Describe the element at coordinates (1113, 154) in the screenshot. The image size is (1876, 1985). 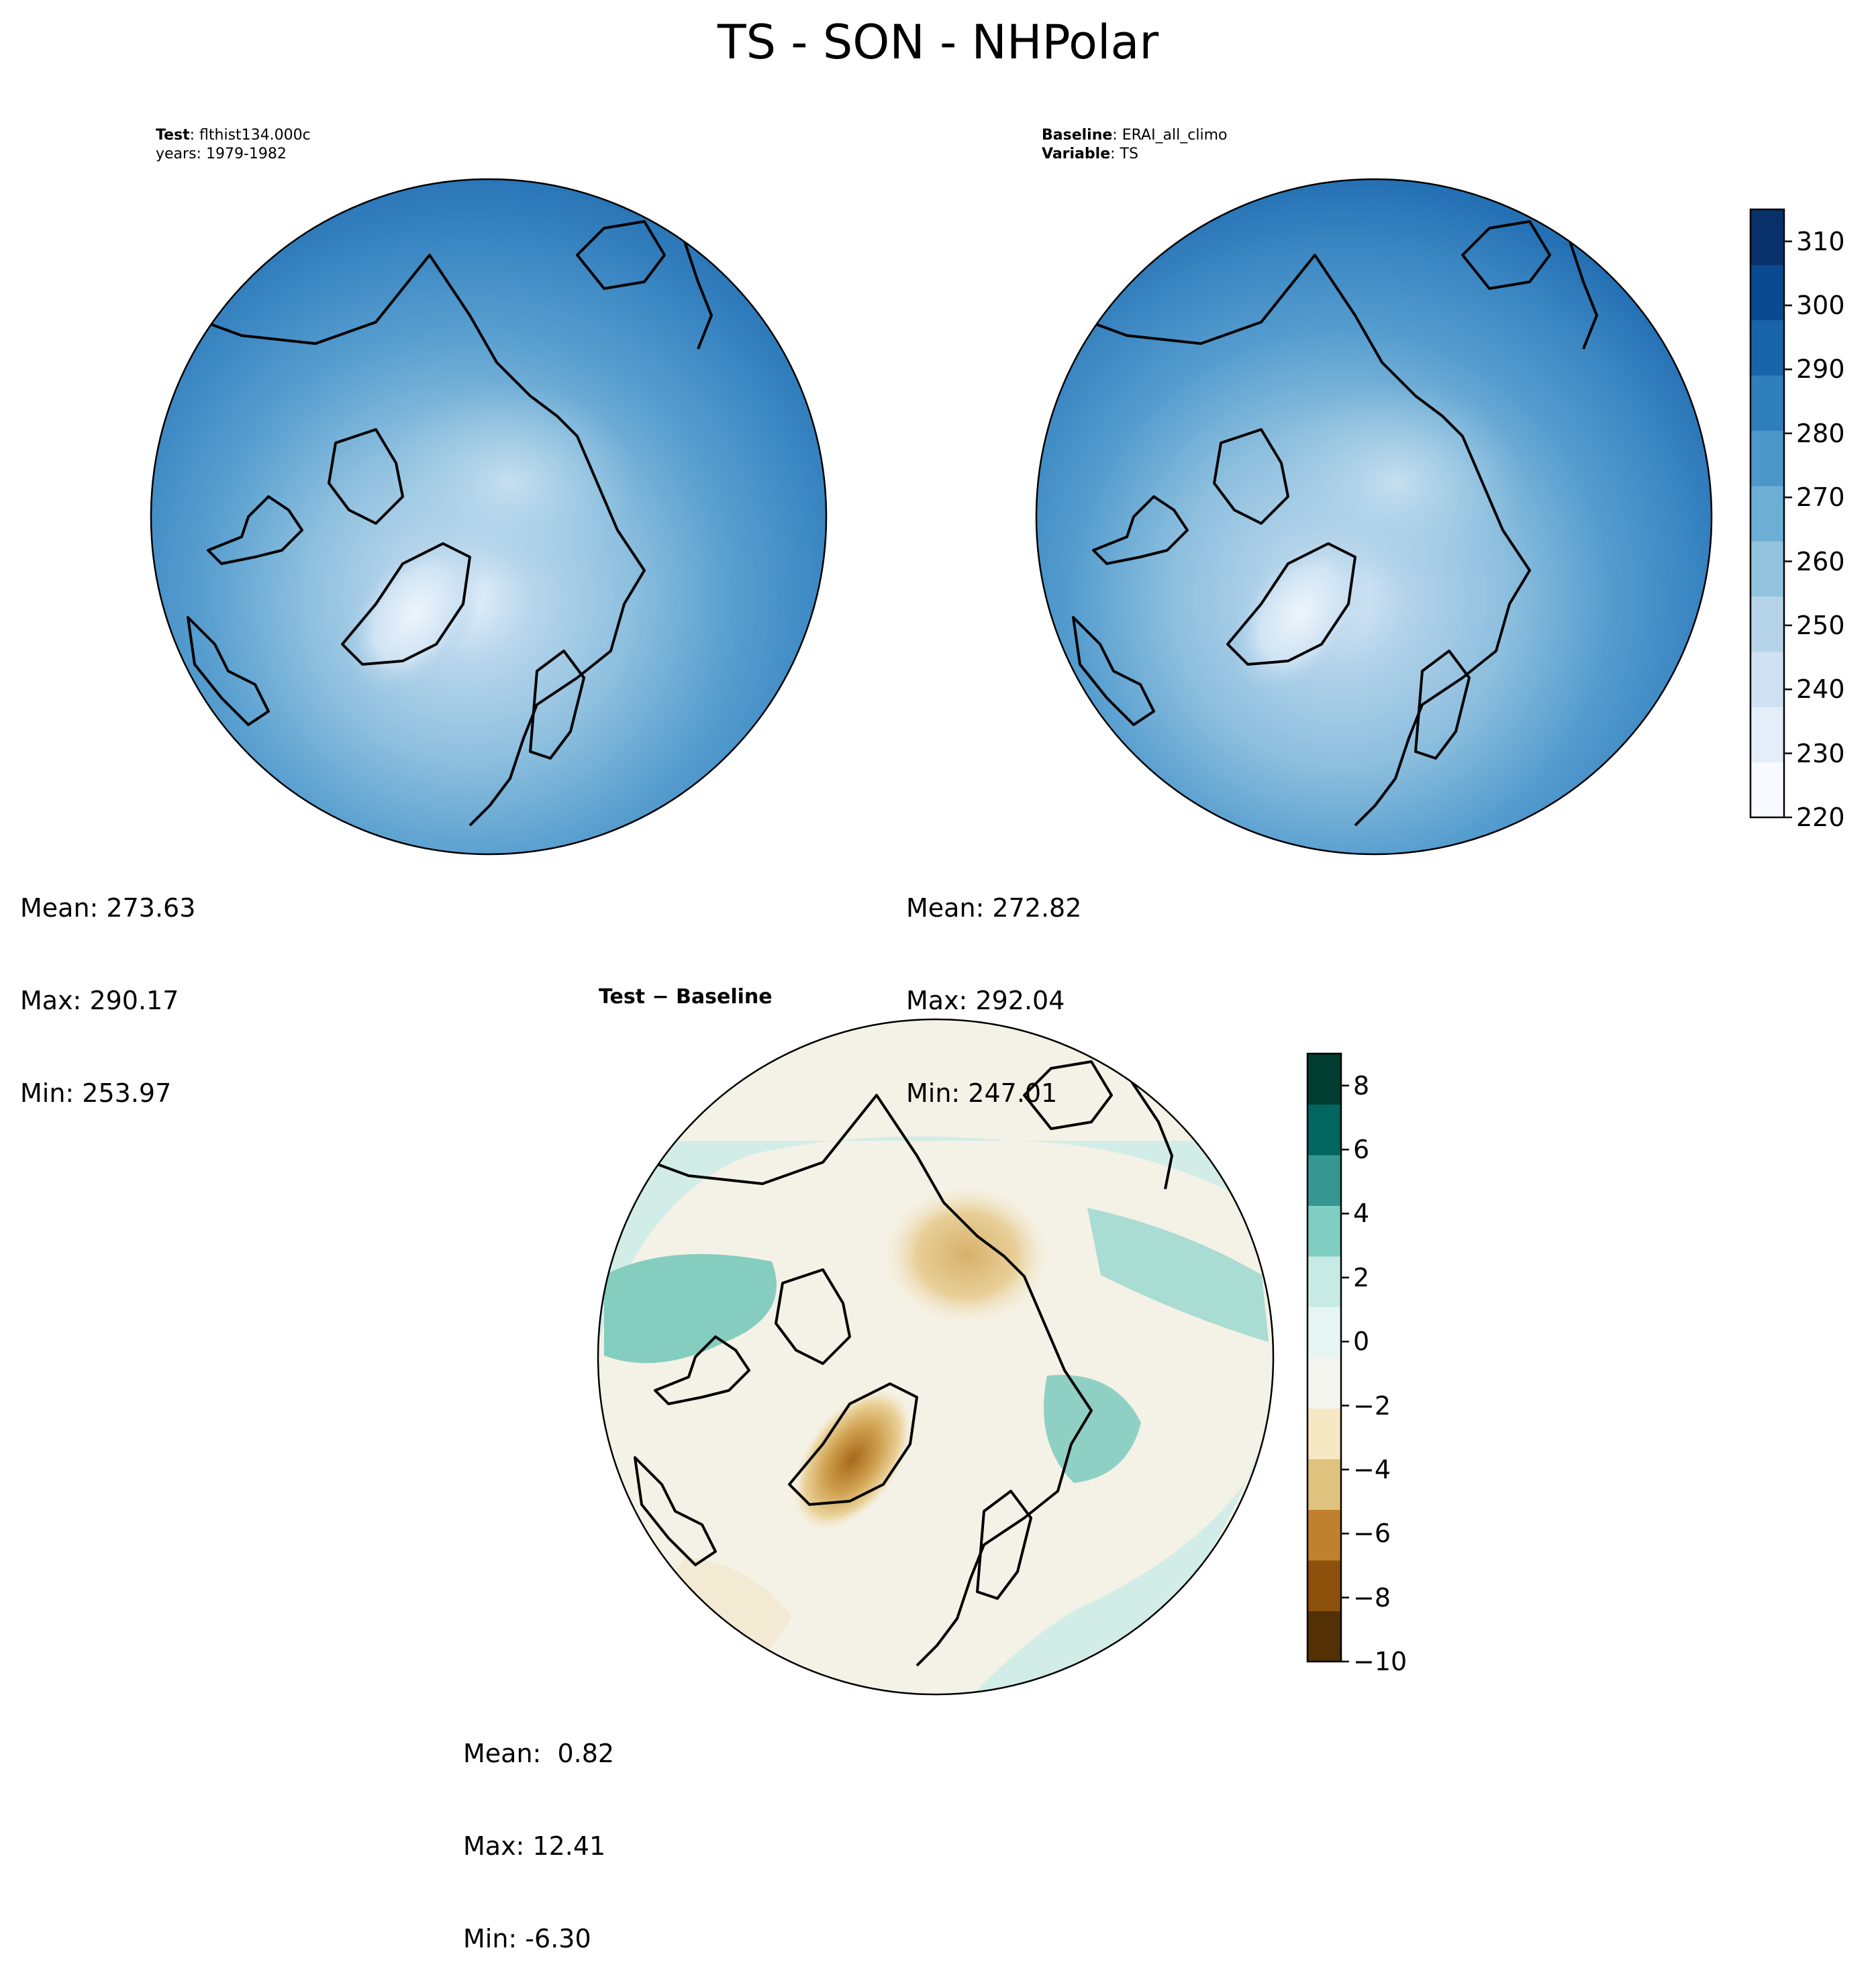
I see `baseline-var-sep: :` at that location.